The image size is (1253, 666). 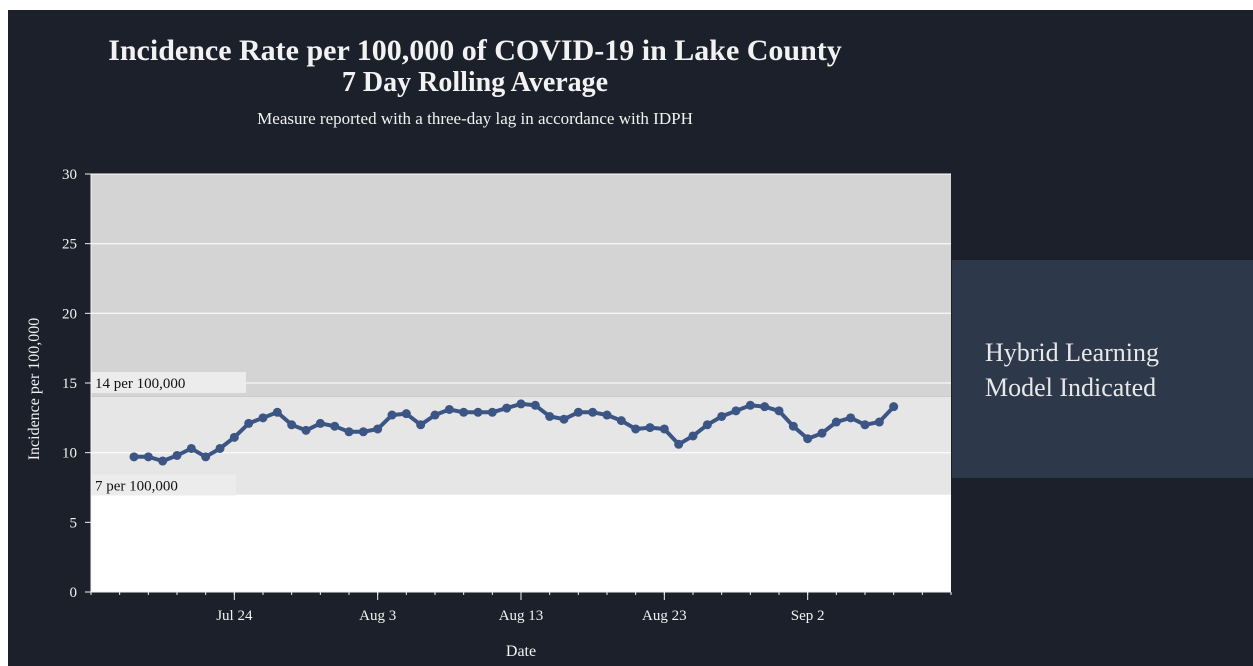 I want to click on incidence-series, so click(x=514, y=432).